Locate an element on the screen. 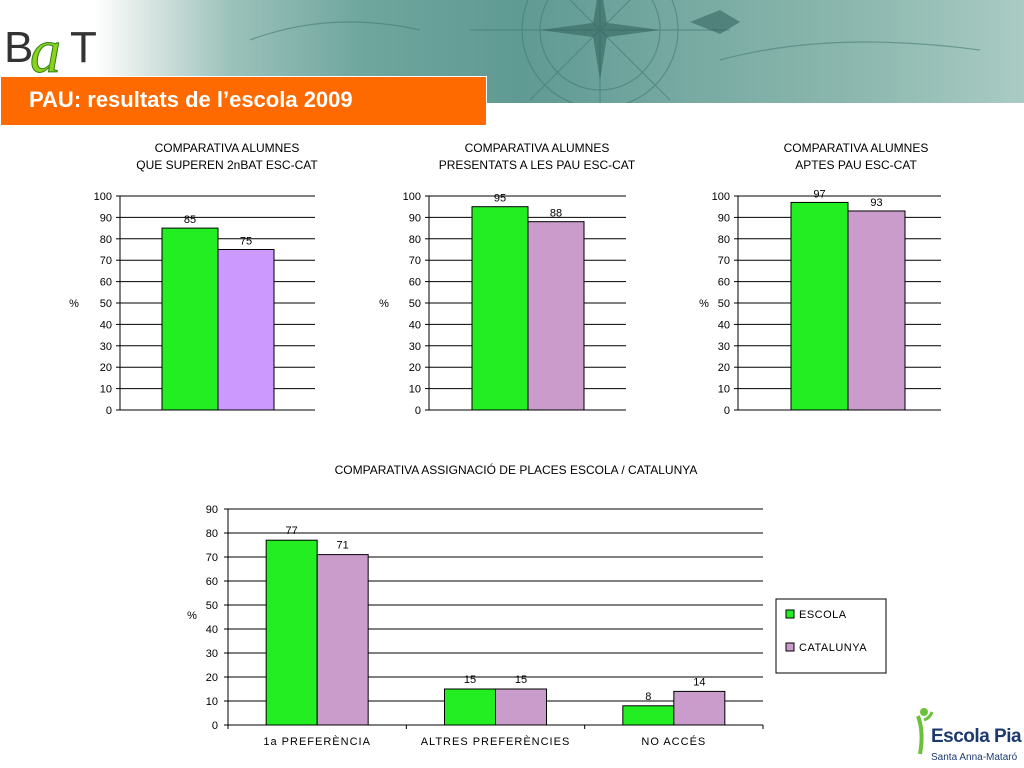 The width and height of the screenshot is (1024, 768). chart-title-line: QUE SUPEREN 2nBAT ESC-CAT is located at coordinates (227, 165).